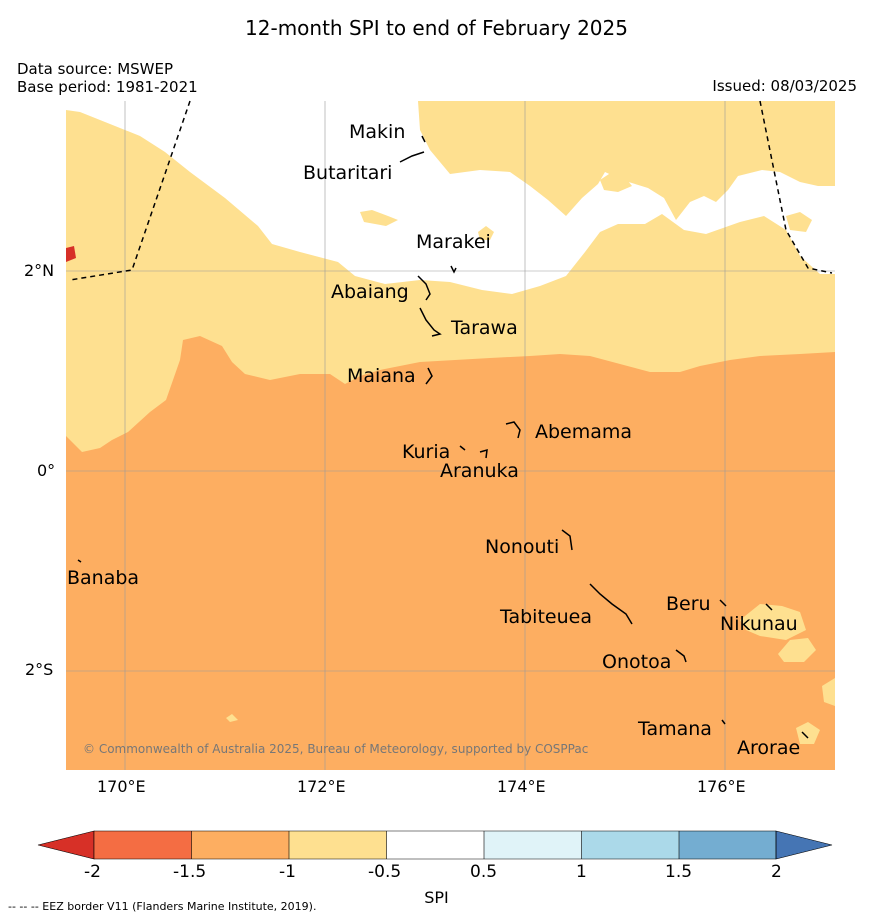 The height and width of the screenshot is (919, 873). What do you see at coordinates (776, 872) in the screenshot?
I see `colorbar-tick: 2` at bounding box center [776, 872].